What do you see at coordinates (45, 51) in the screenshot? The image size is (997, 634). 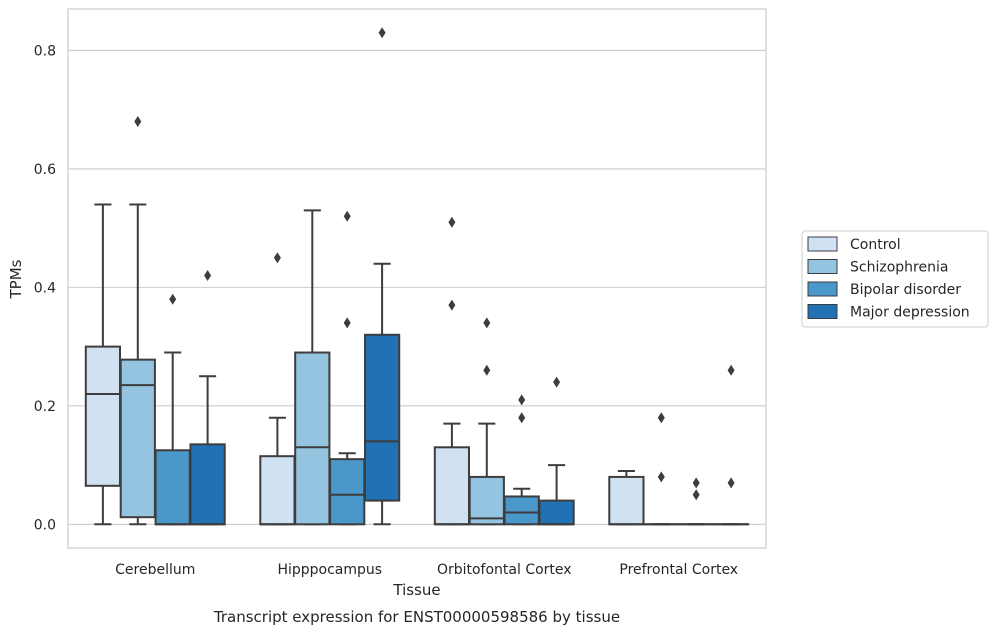 I see `y-tick-label: 0.8` at bounding box center [45, 51].